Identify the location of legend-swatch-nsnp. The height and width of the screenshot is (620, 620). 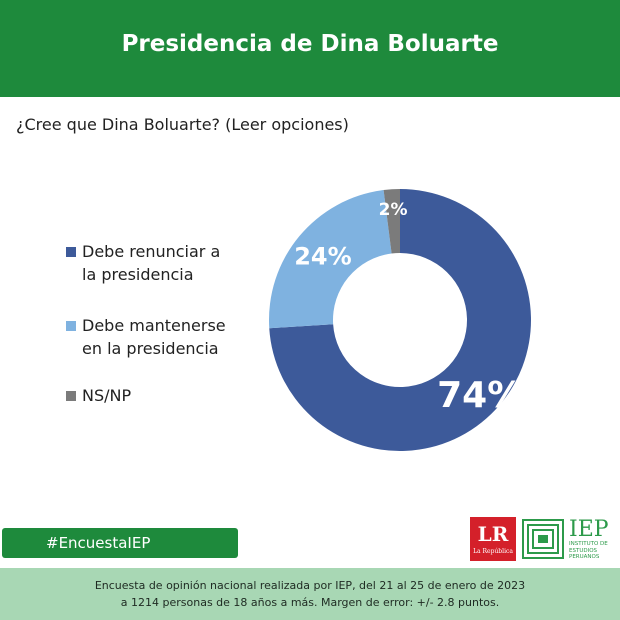
(71, 396).